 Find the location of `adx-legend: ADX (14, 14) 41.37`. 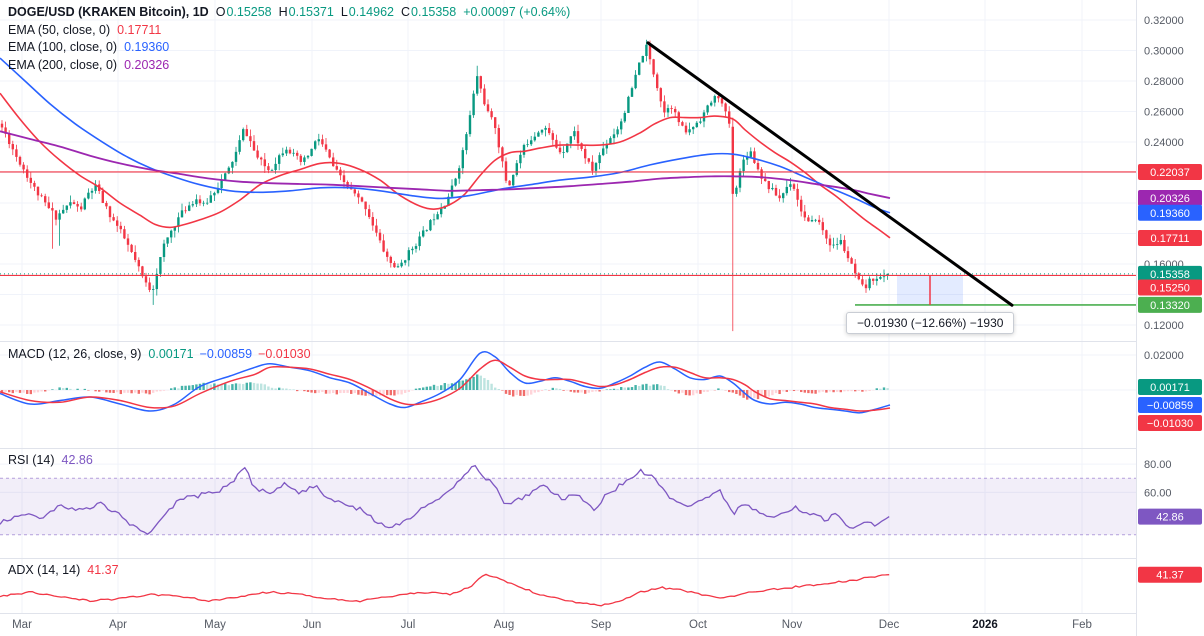

adx-legend: ADX (14, 14) 41.37 is located at coordinates (63, 571).